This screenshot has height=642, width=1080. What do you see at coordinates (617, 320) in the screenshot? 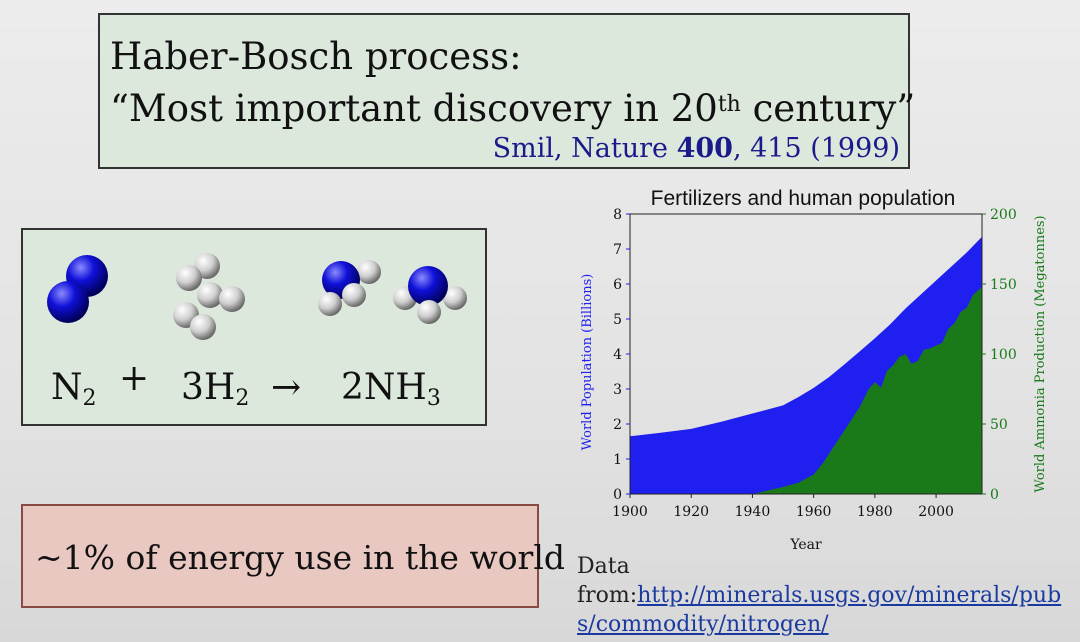
I see `y-left-tick-label: 5` at bounding box center [617, 320].